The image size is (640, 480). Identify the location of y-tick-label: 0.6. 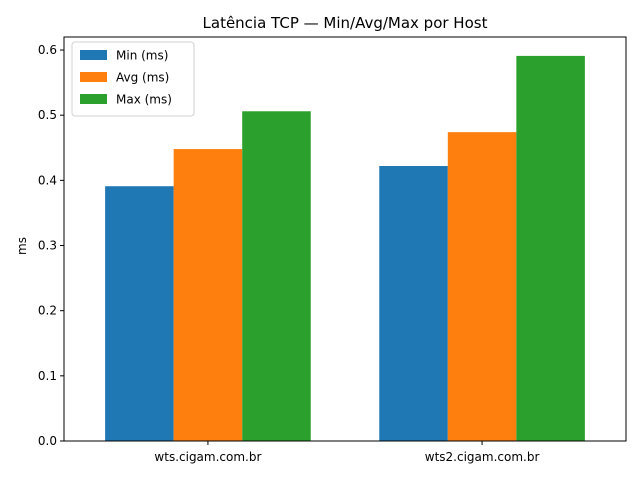
(47, 50).